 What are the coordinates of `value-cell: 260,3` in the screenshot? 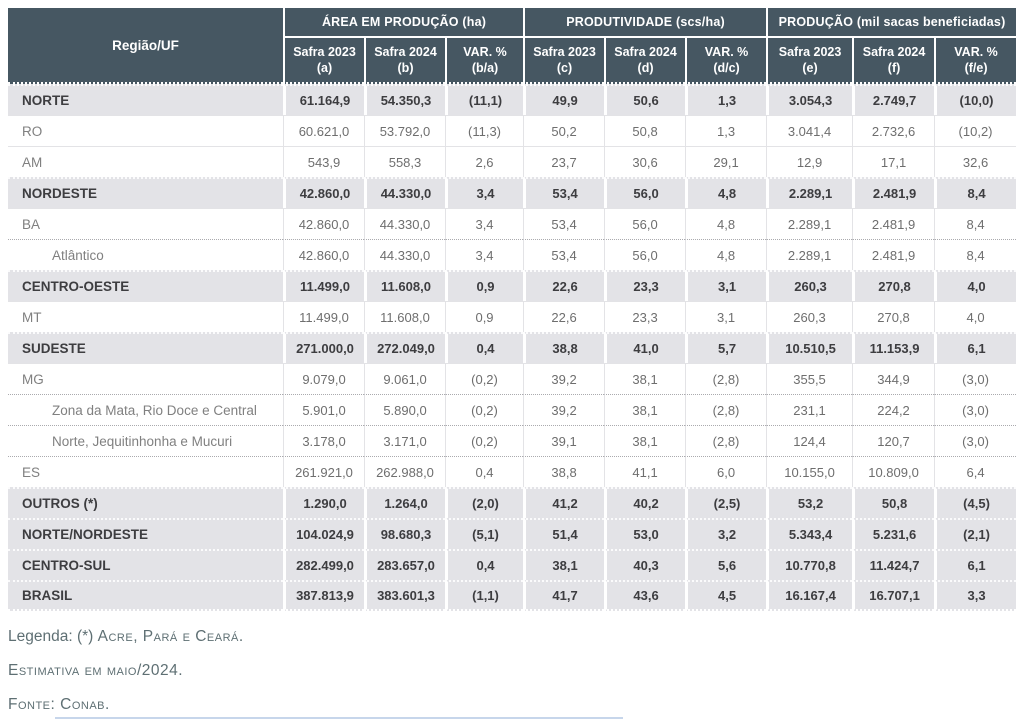 It's located at (809, 285).